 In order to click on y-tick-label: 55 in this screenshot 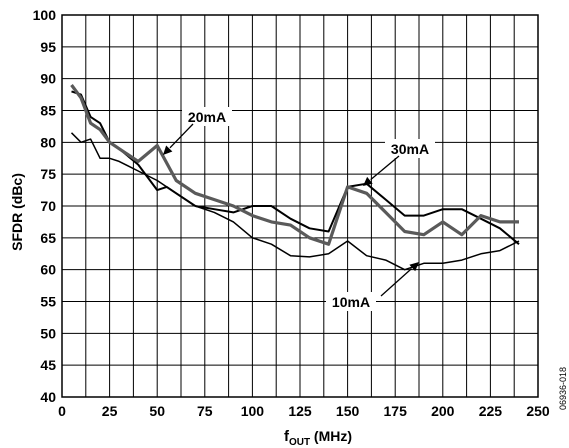, I will do `click(48, 302)`.